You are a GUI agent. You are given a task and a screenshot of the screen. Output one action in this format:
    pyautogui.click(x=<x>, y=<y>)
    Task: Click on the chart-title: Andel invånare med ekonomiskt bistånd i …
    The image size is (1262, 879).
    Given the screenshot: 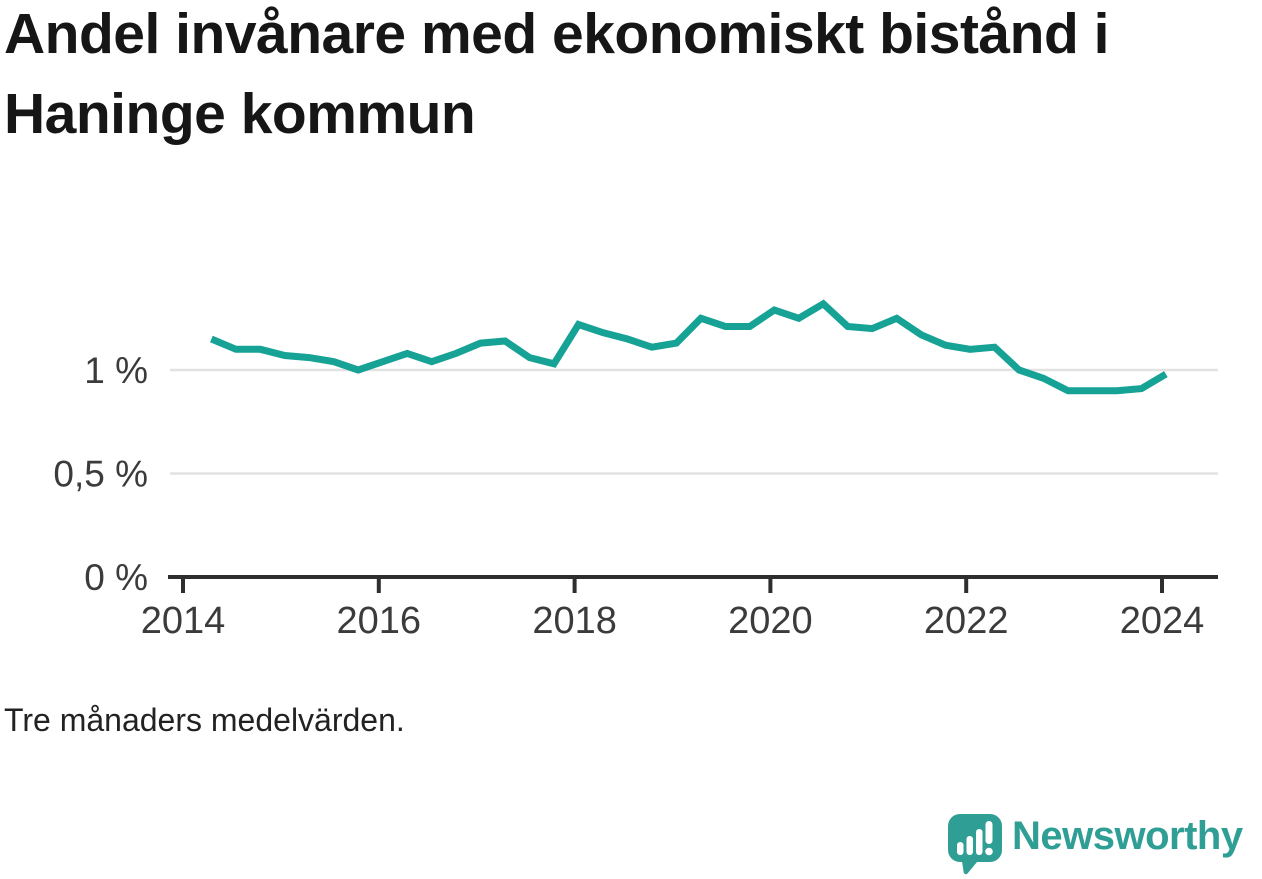 What is the action you would take?
    pyautogui.click(x=556, y=74)
    